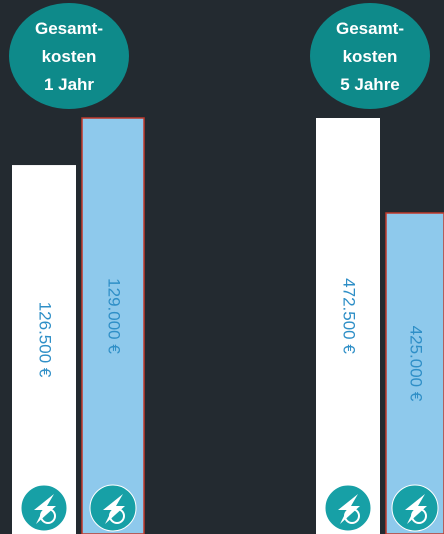 This screenshot has height=534, width=444. I want to click on value-label: 472.500 €, so click(349, 316).